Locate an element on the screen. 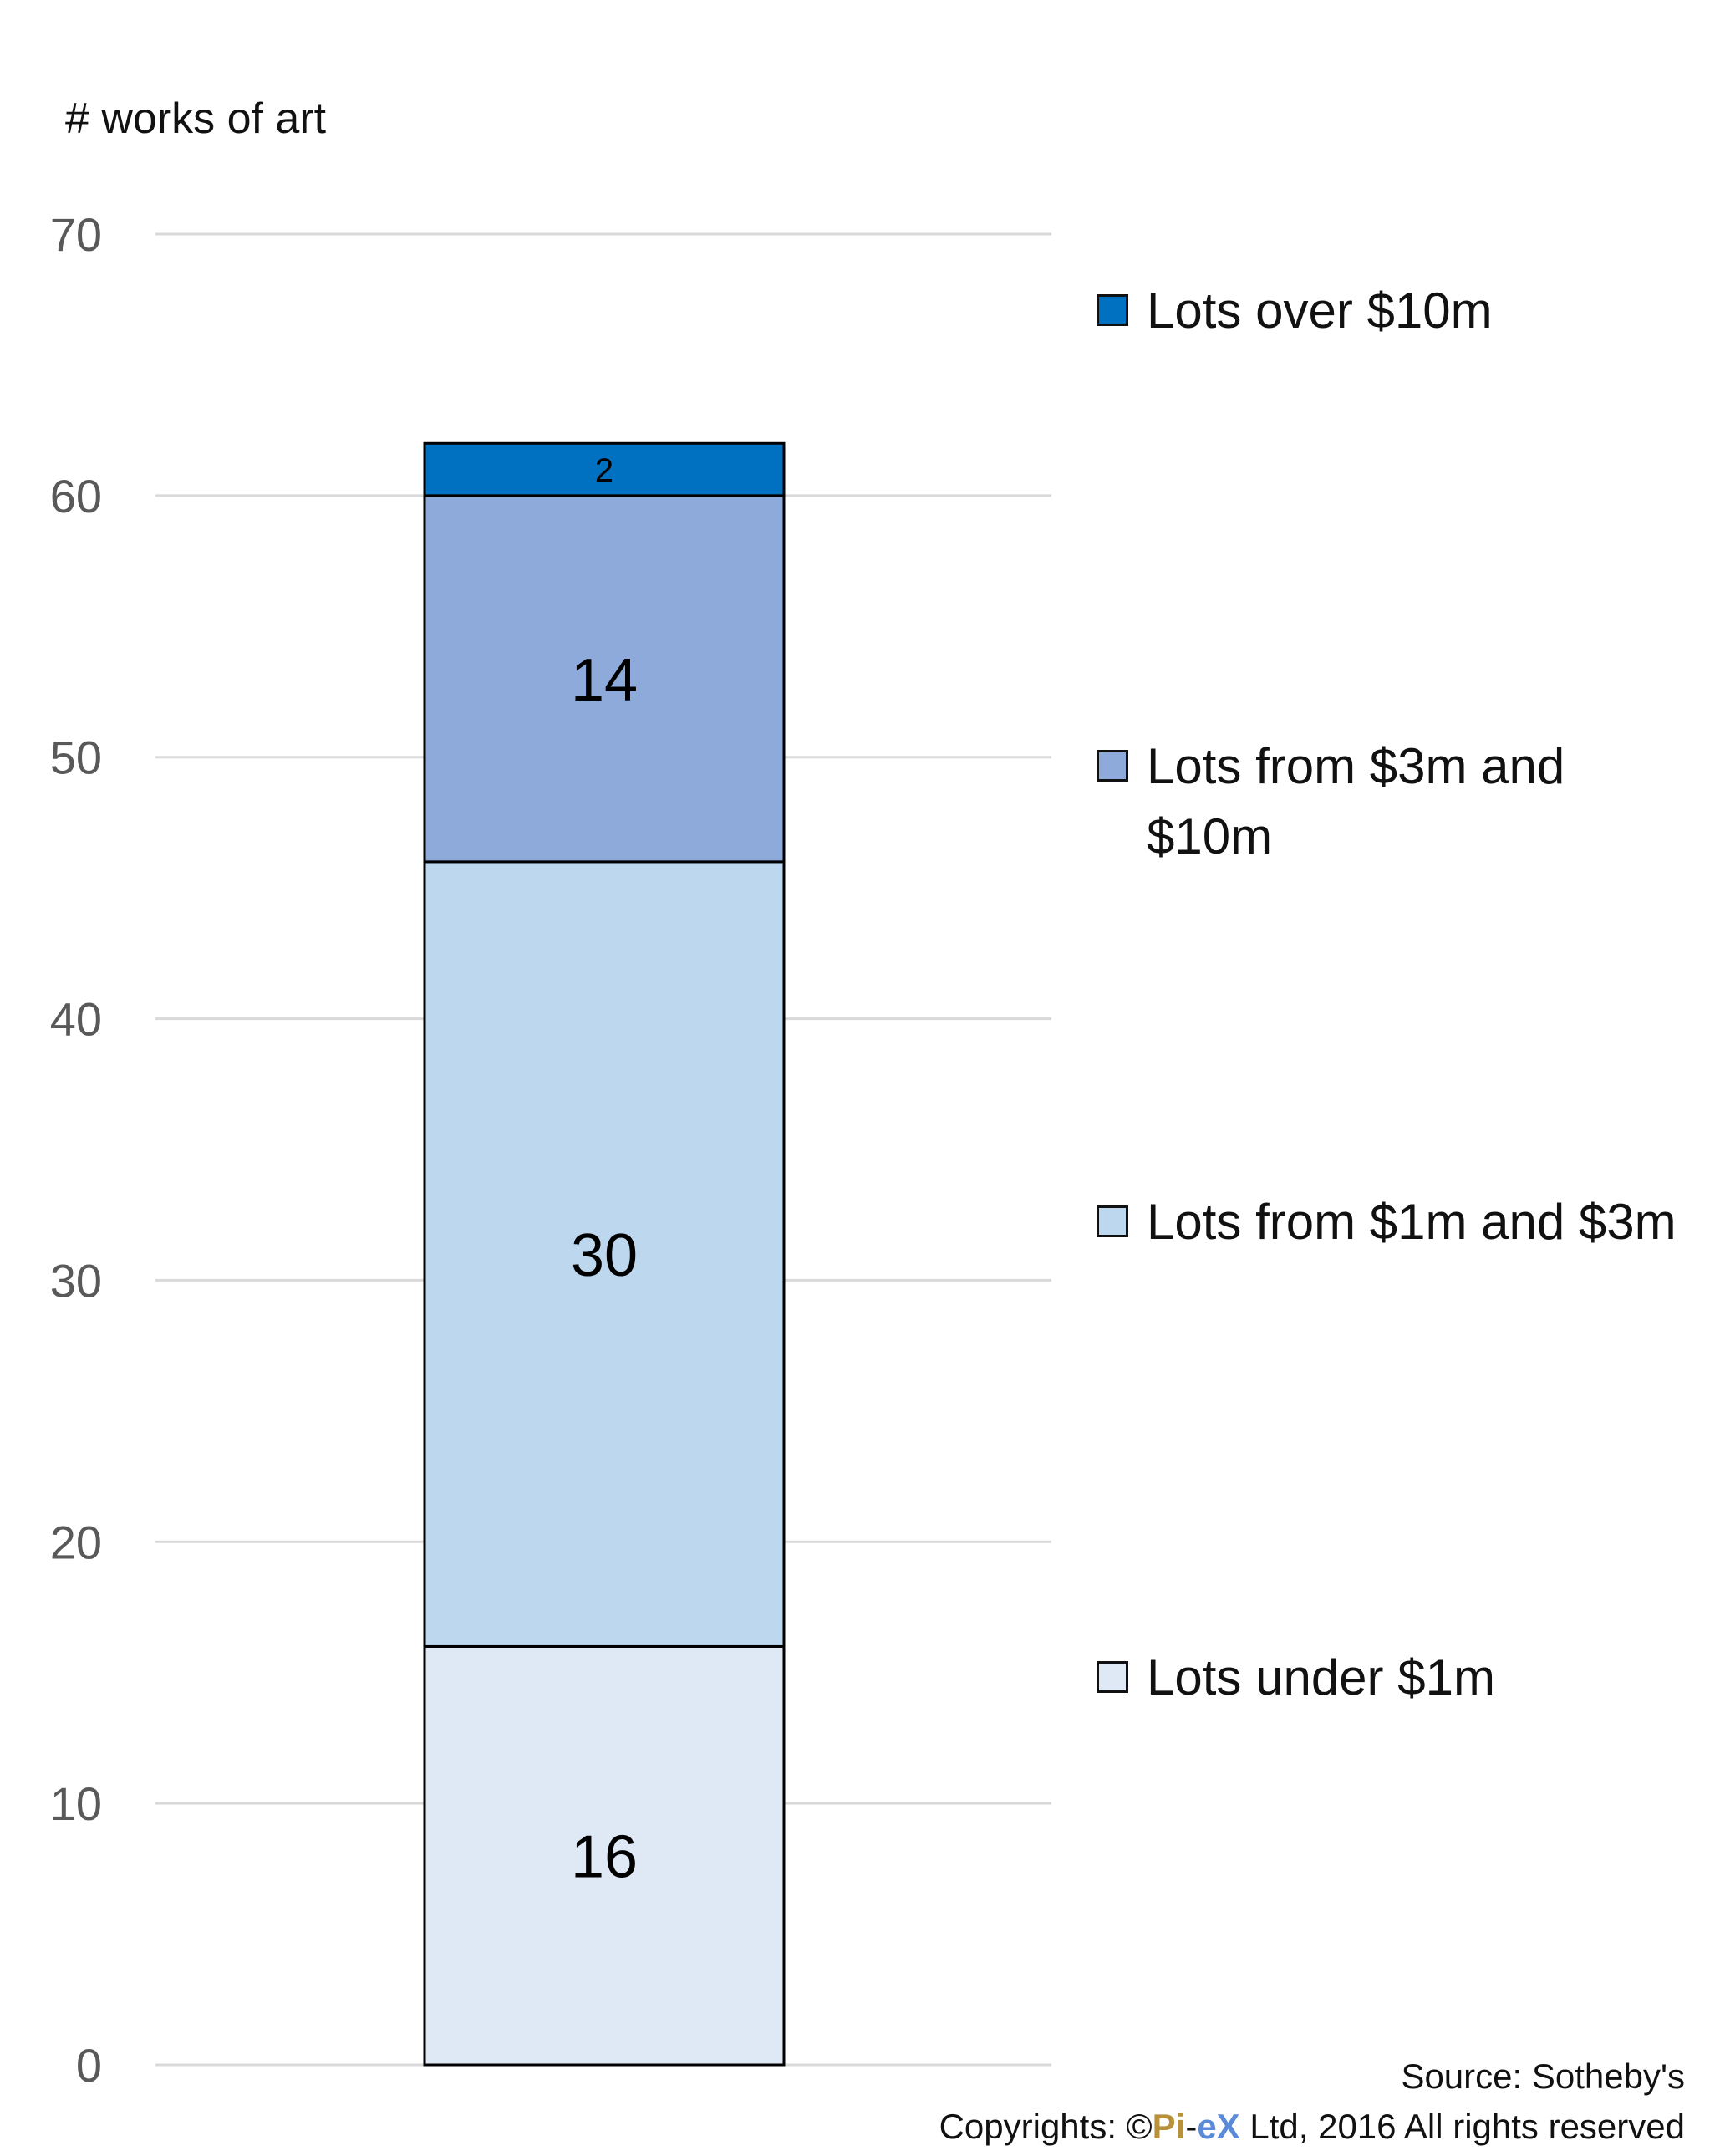 Image resolution: width=1720 pixels, height=2156 pixels. y-tick-label: 20 is located at coordinates (76, 1542).